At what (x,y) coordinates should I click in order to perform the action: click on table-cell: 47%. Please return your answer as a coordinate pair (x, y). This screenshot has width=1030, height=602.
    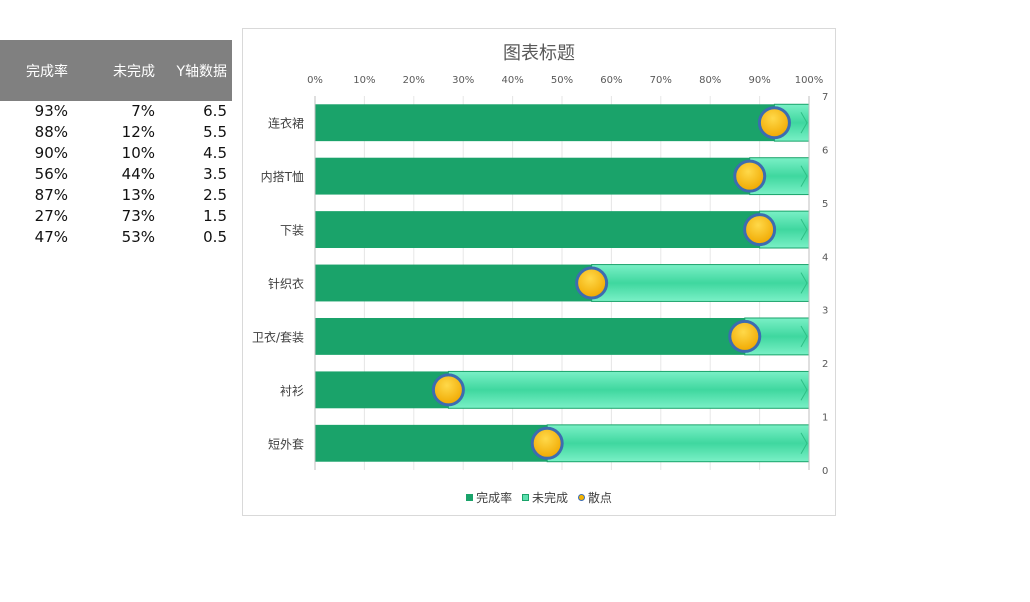
    Looking at the image, I should click on (51, 237).